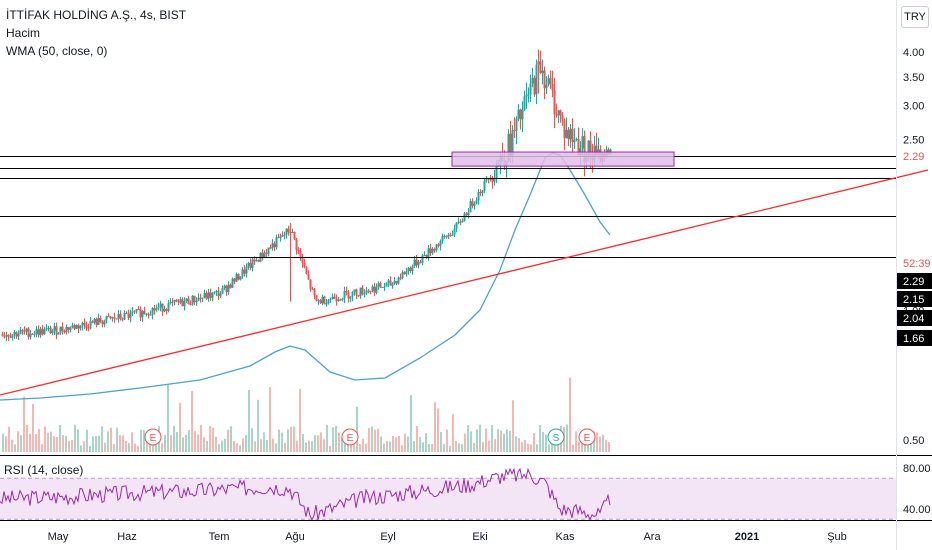  Describe the element at coordinates (295, 537) in the screenshot. I see `time-tick-label: Ağu` at that location.